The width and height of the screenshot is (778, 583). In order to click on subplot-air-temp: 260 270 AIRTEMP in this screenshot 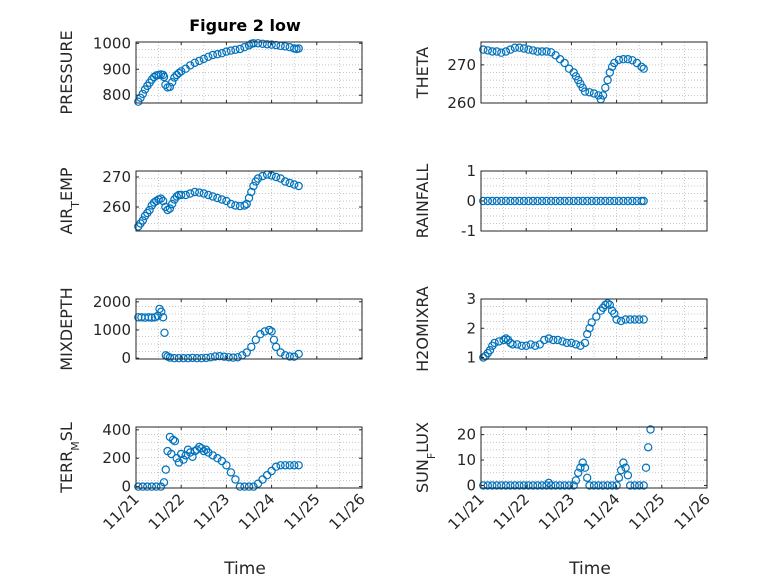, I will do `click(210, 201)`.